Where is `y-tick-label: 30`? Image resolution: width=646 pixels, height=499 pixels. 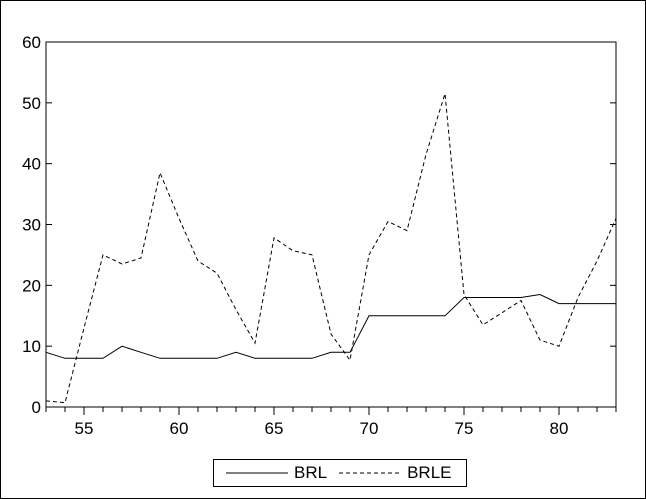 y-tick-label: 30 is located at coordinates (31, 225).